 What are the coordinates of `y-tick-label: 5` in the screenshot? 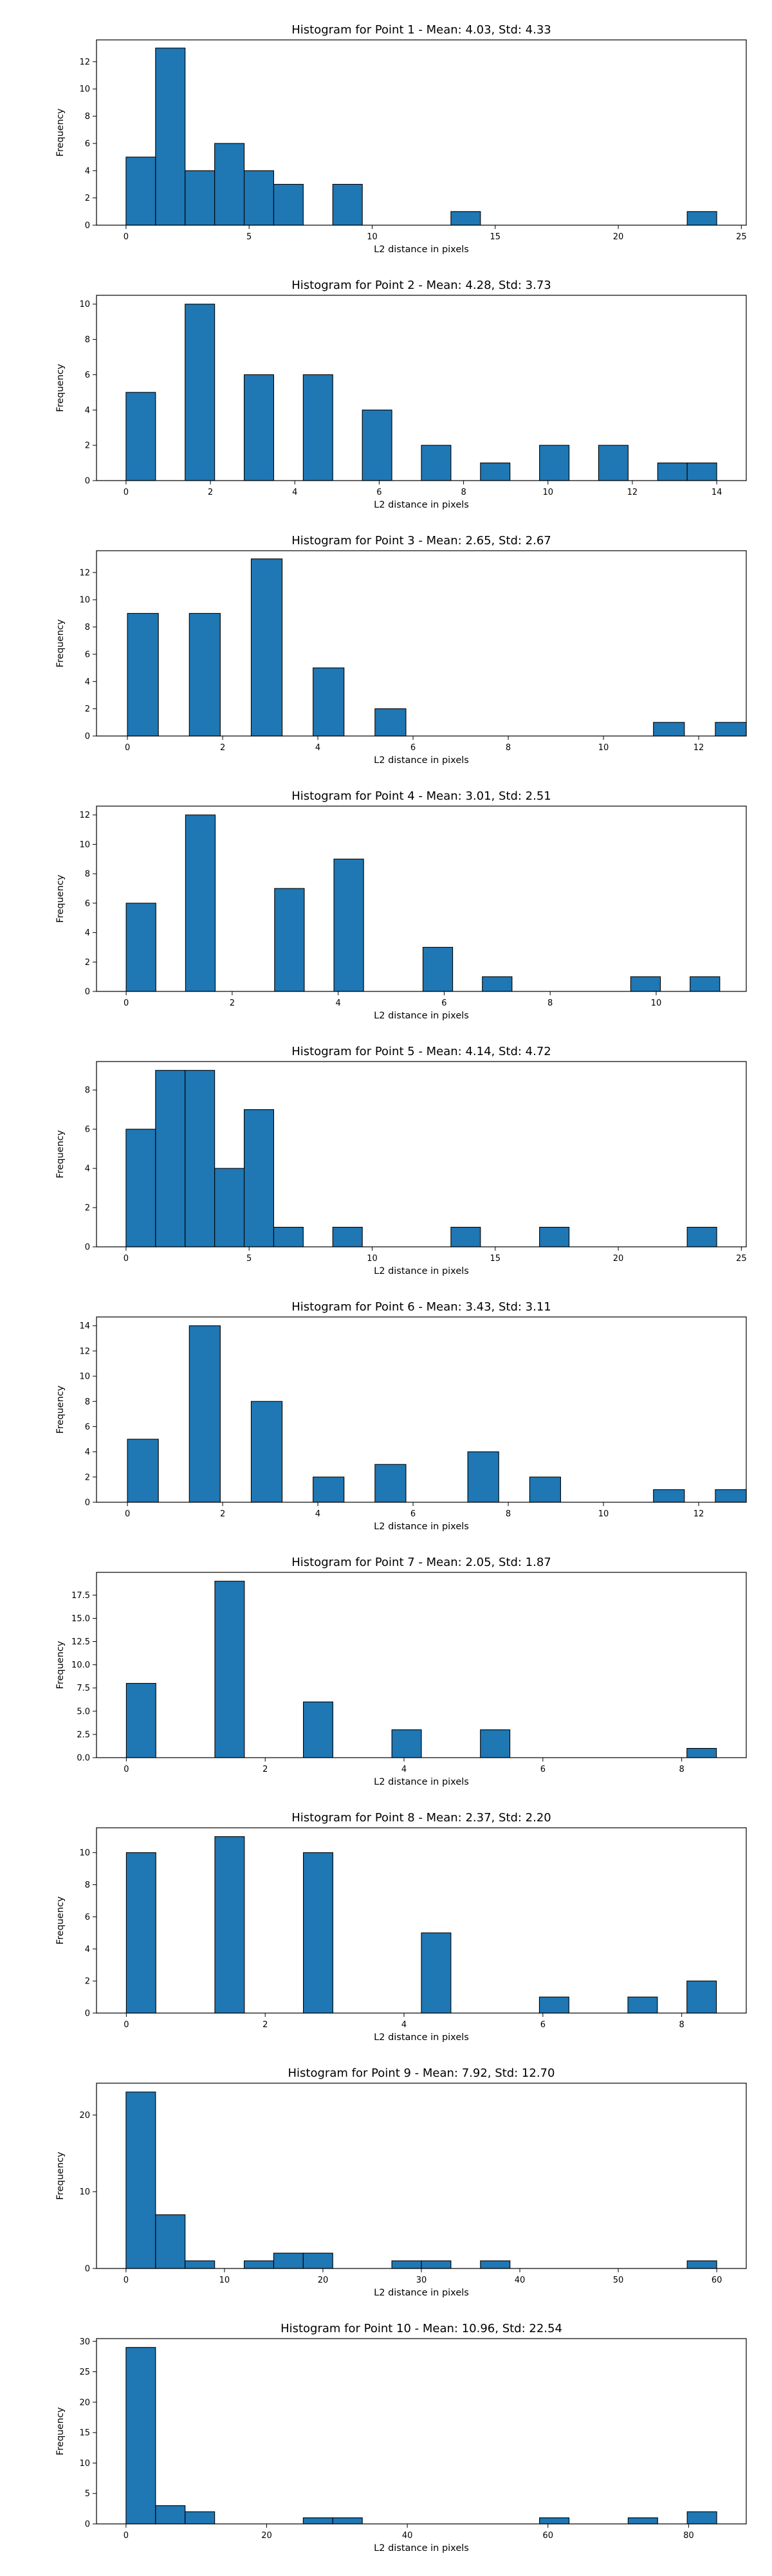 It's located at (87, 2494).